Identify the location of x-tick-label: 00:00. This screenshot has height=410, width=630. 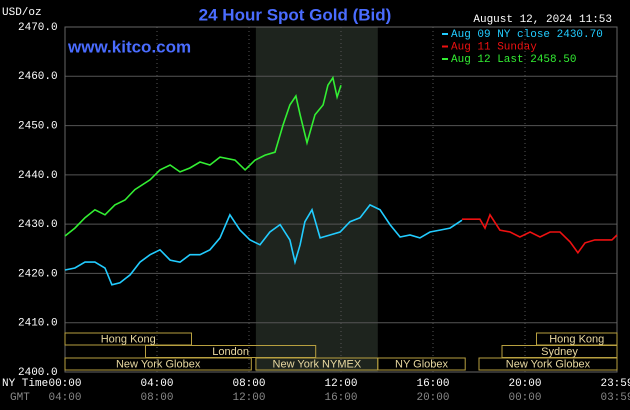
(64, 384).